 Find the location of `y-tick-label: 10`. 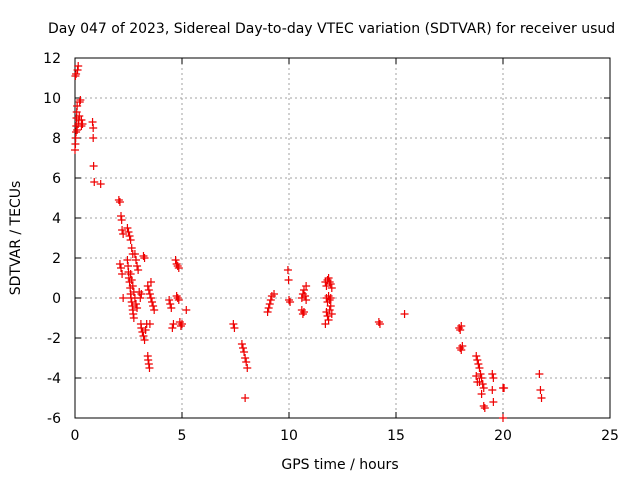

y-tick-label: 10 is located at coordinates (52, 99).